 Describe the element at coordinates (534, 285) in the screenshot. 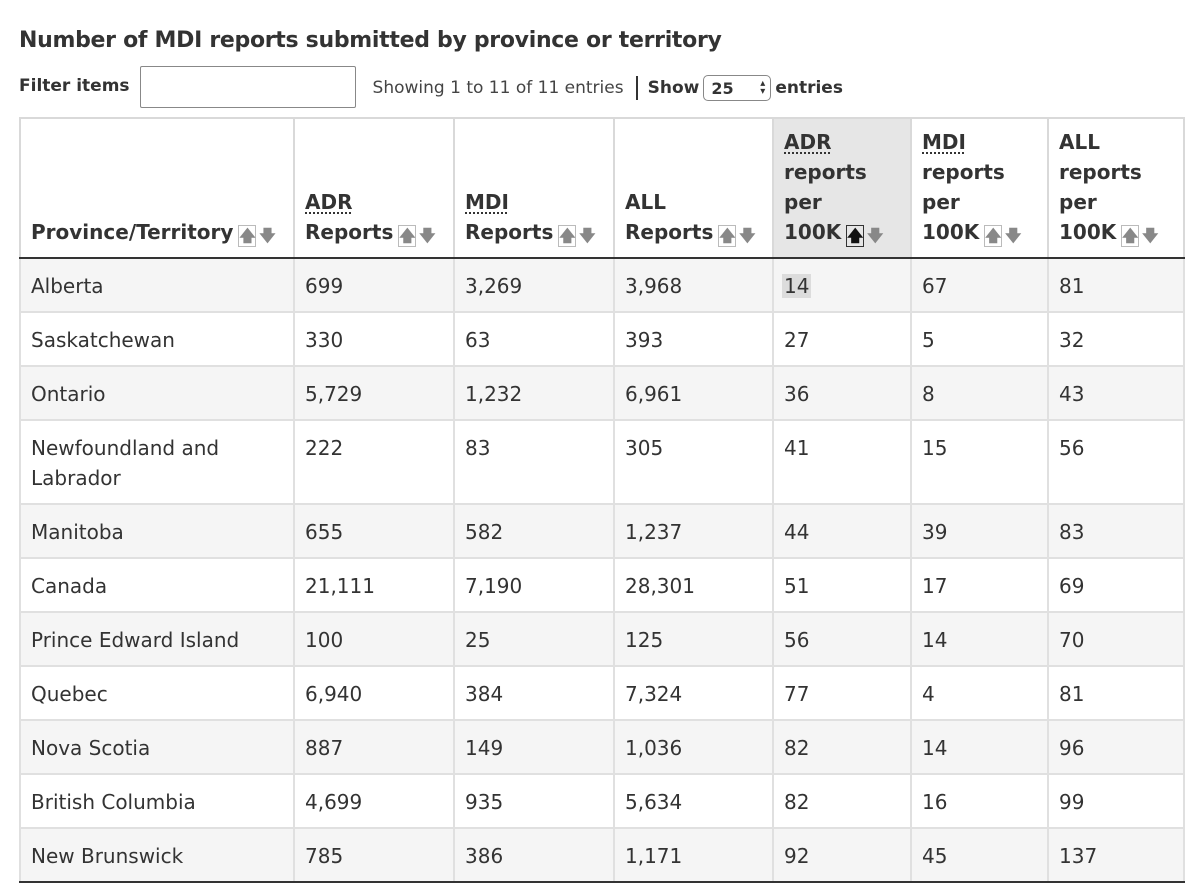

I see `value-cell-mdi-reports: 3,269` at that location.